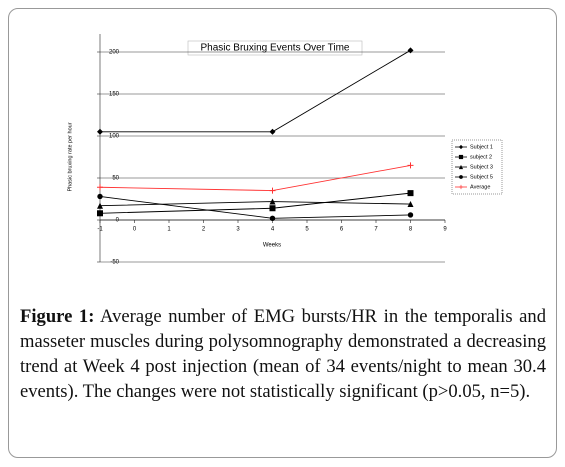 The width and height of the screenshot is (565, 467). I want to click on legend-label: subject 2, so click(481, 157).